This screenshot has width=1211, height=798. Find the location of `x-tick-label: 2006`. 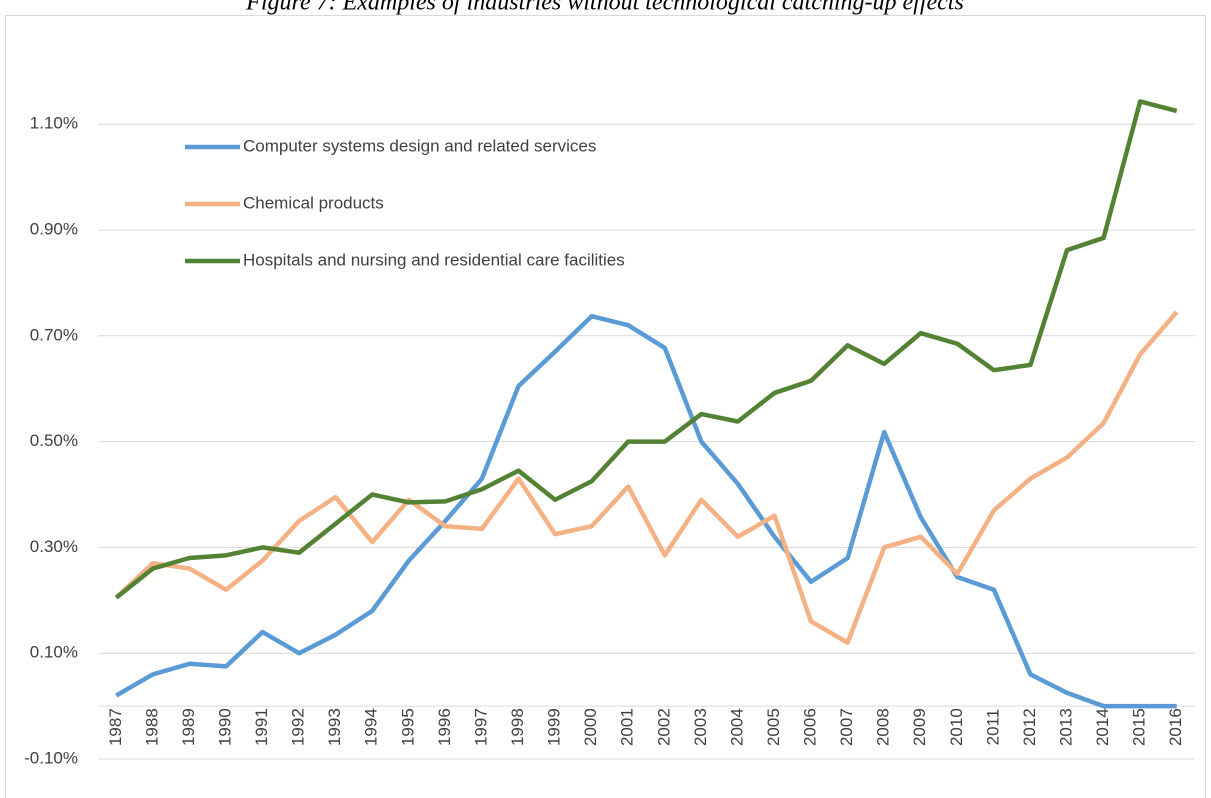

x-tick-label: 2006 is located at coordinates (810, 727).